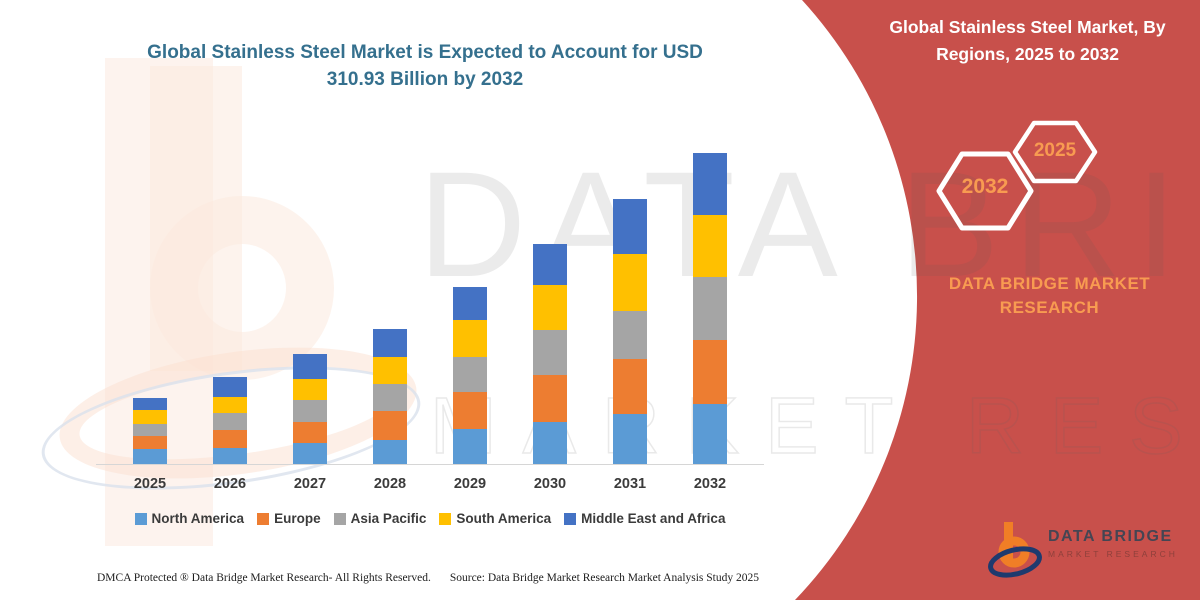  What do you see at coordinates (150, 404) in the screenshot?
I see `segment-2025-middle-east-and-africa` at bounding box center [150, 404].